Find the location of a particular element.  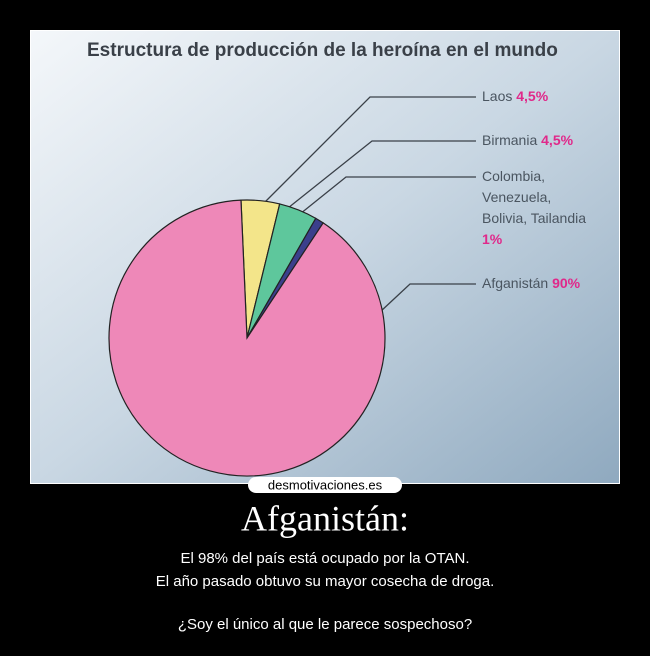

watermark: desmotivaciones.es is located at coordinates (325, 484).